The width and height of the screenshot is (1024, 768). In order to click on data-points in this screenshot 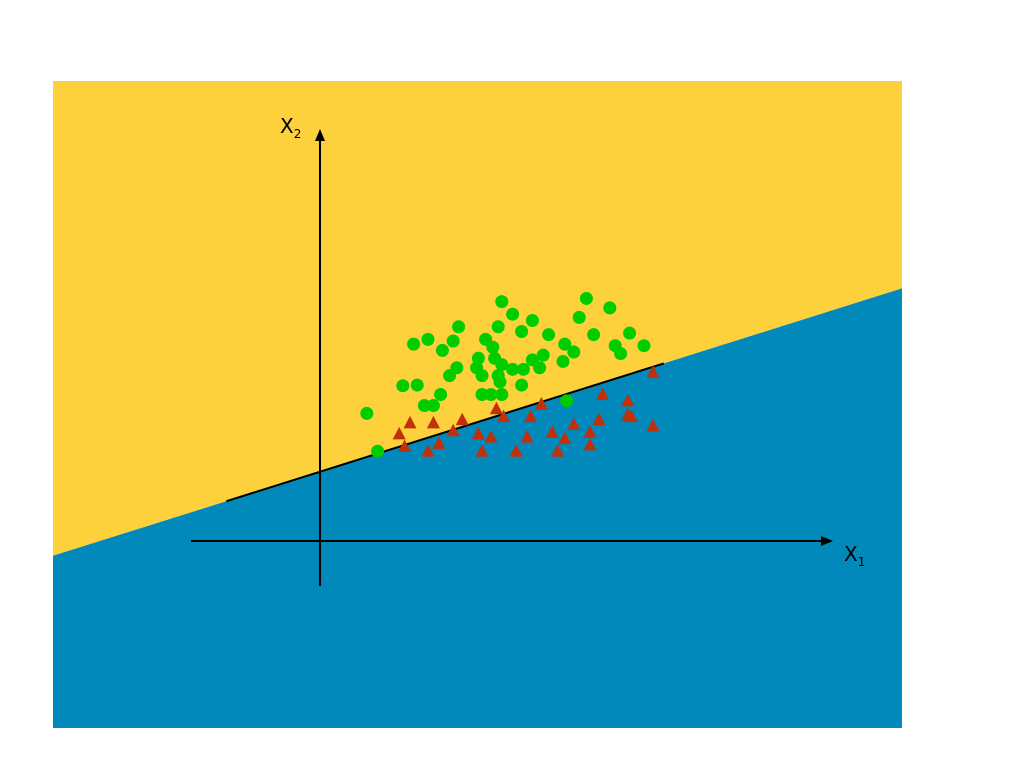, I will do `click(510, 374)`.